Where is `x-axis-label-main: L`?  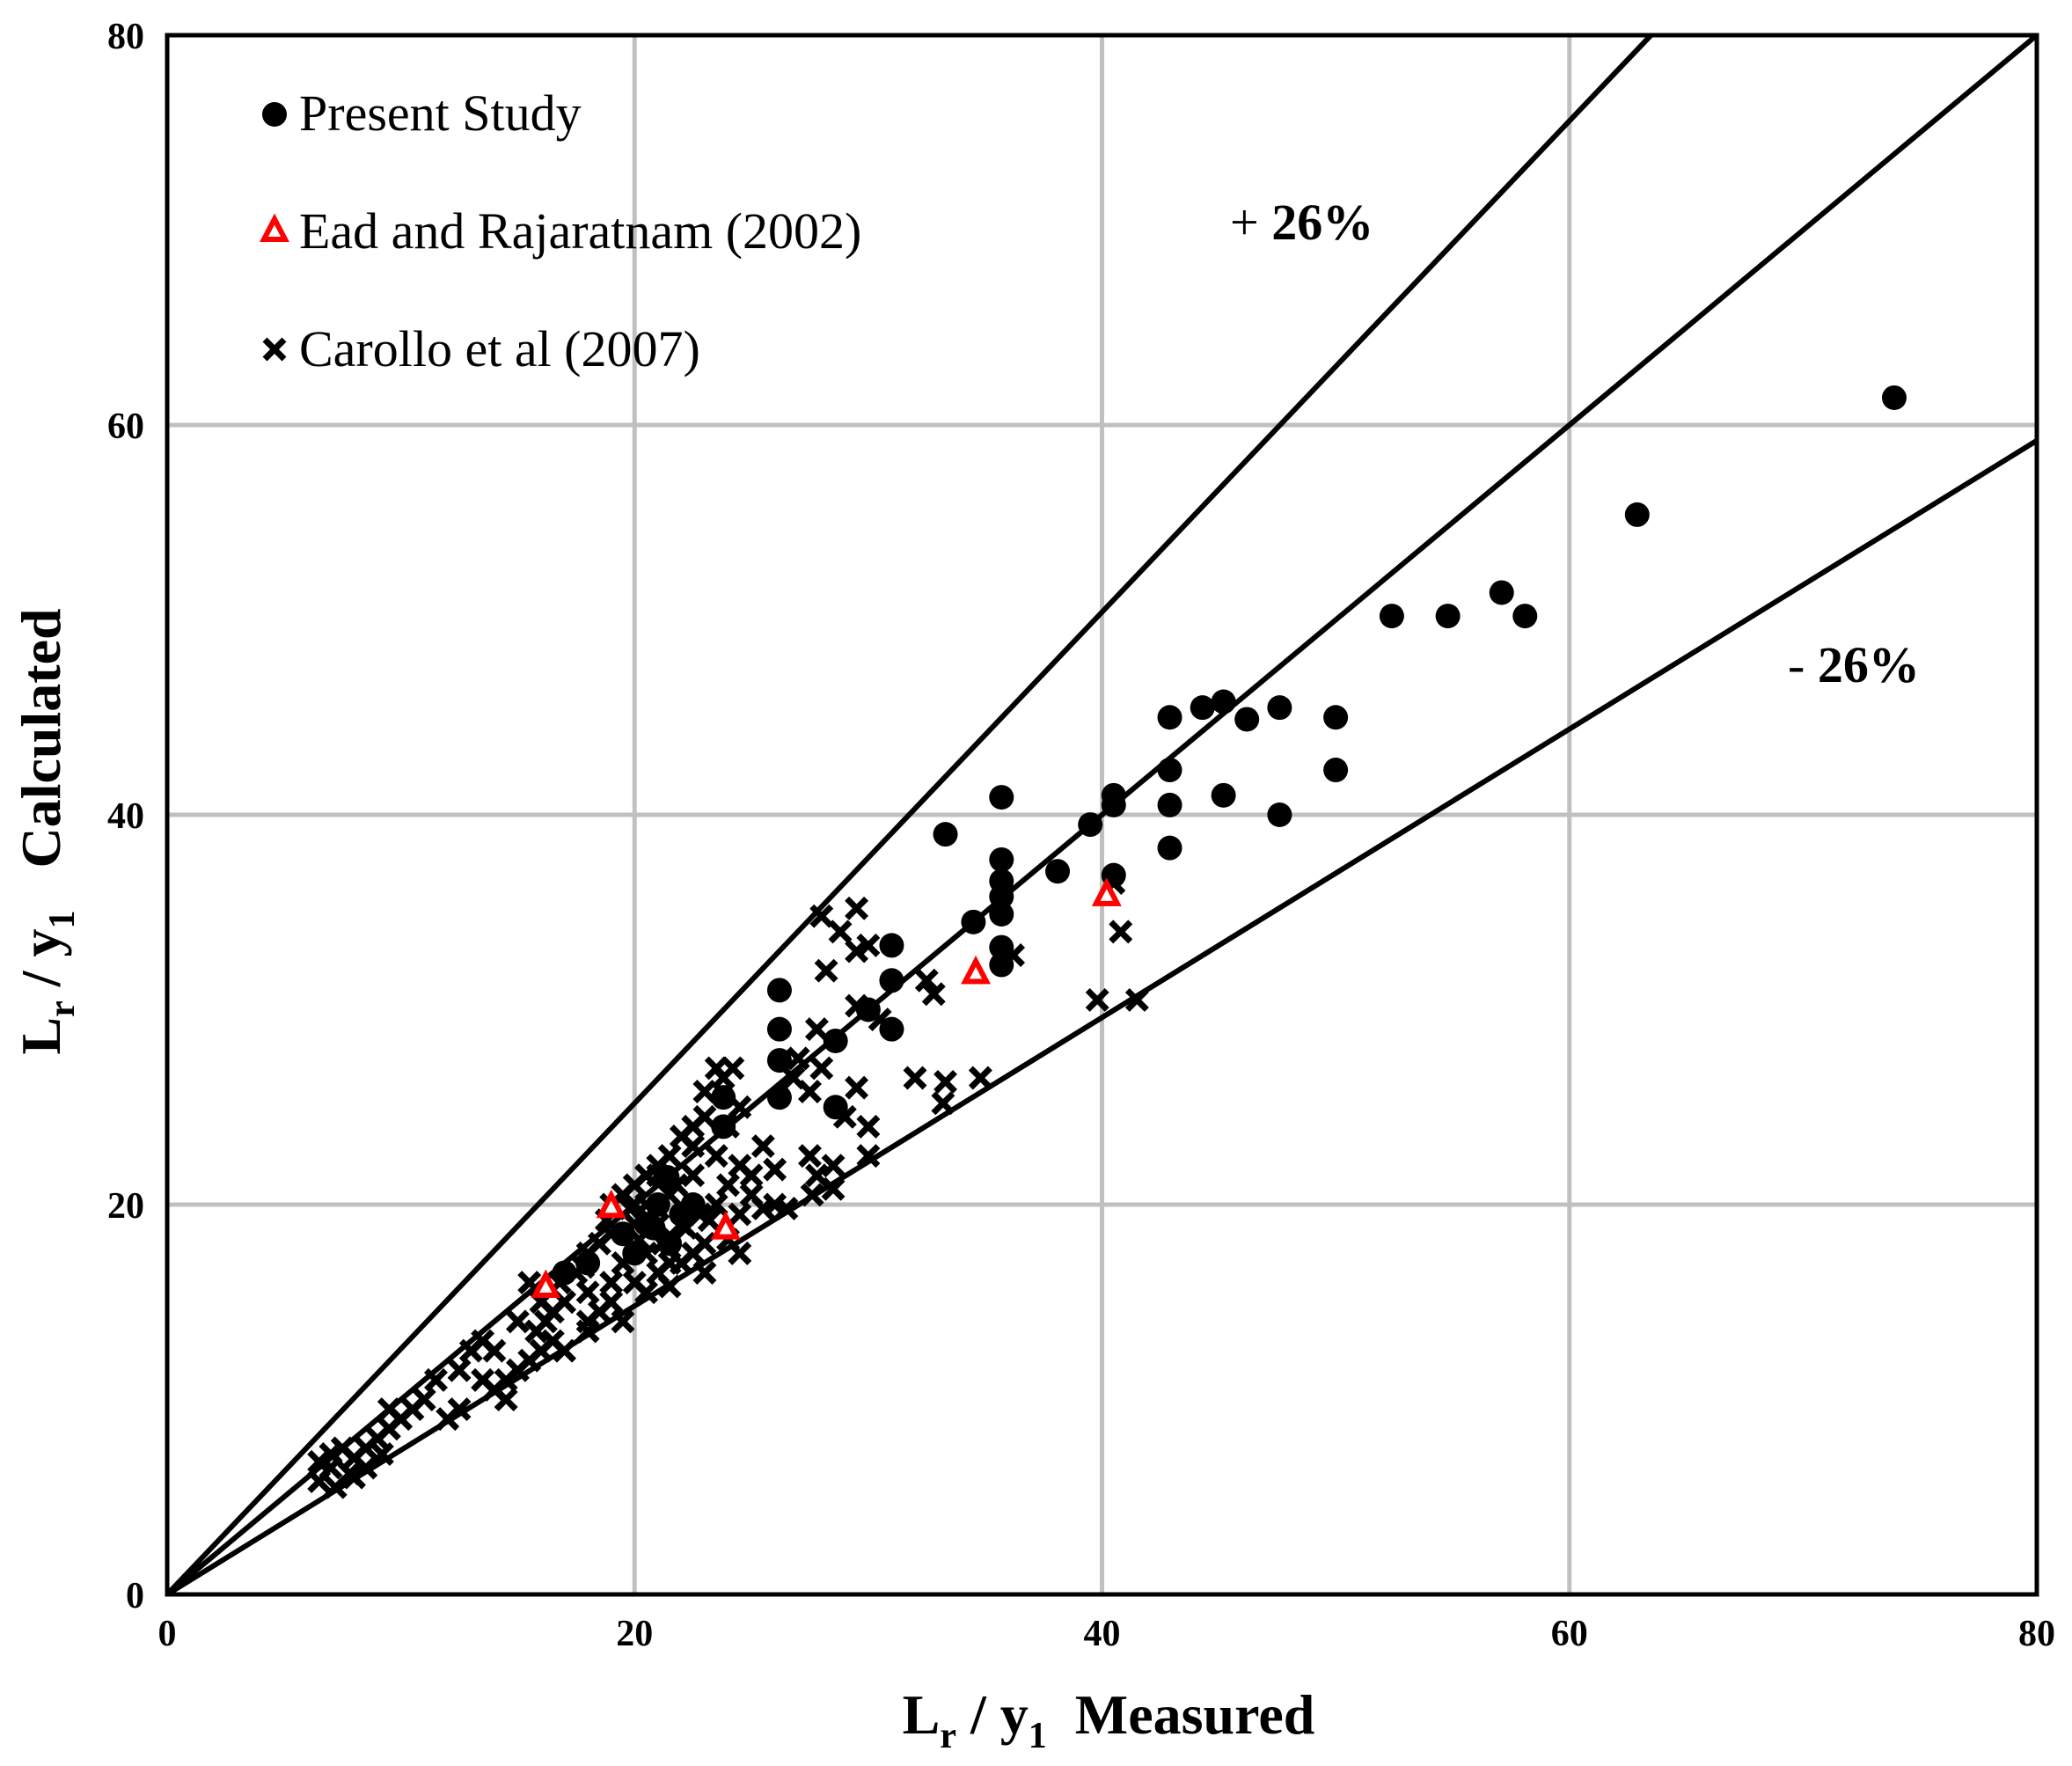
x-axis-label-main: L is located at coordinates (922, 1714).